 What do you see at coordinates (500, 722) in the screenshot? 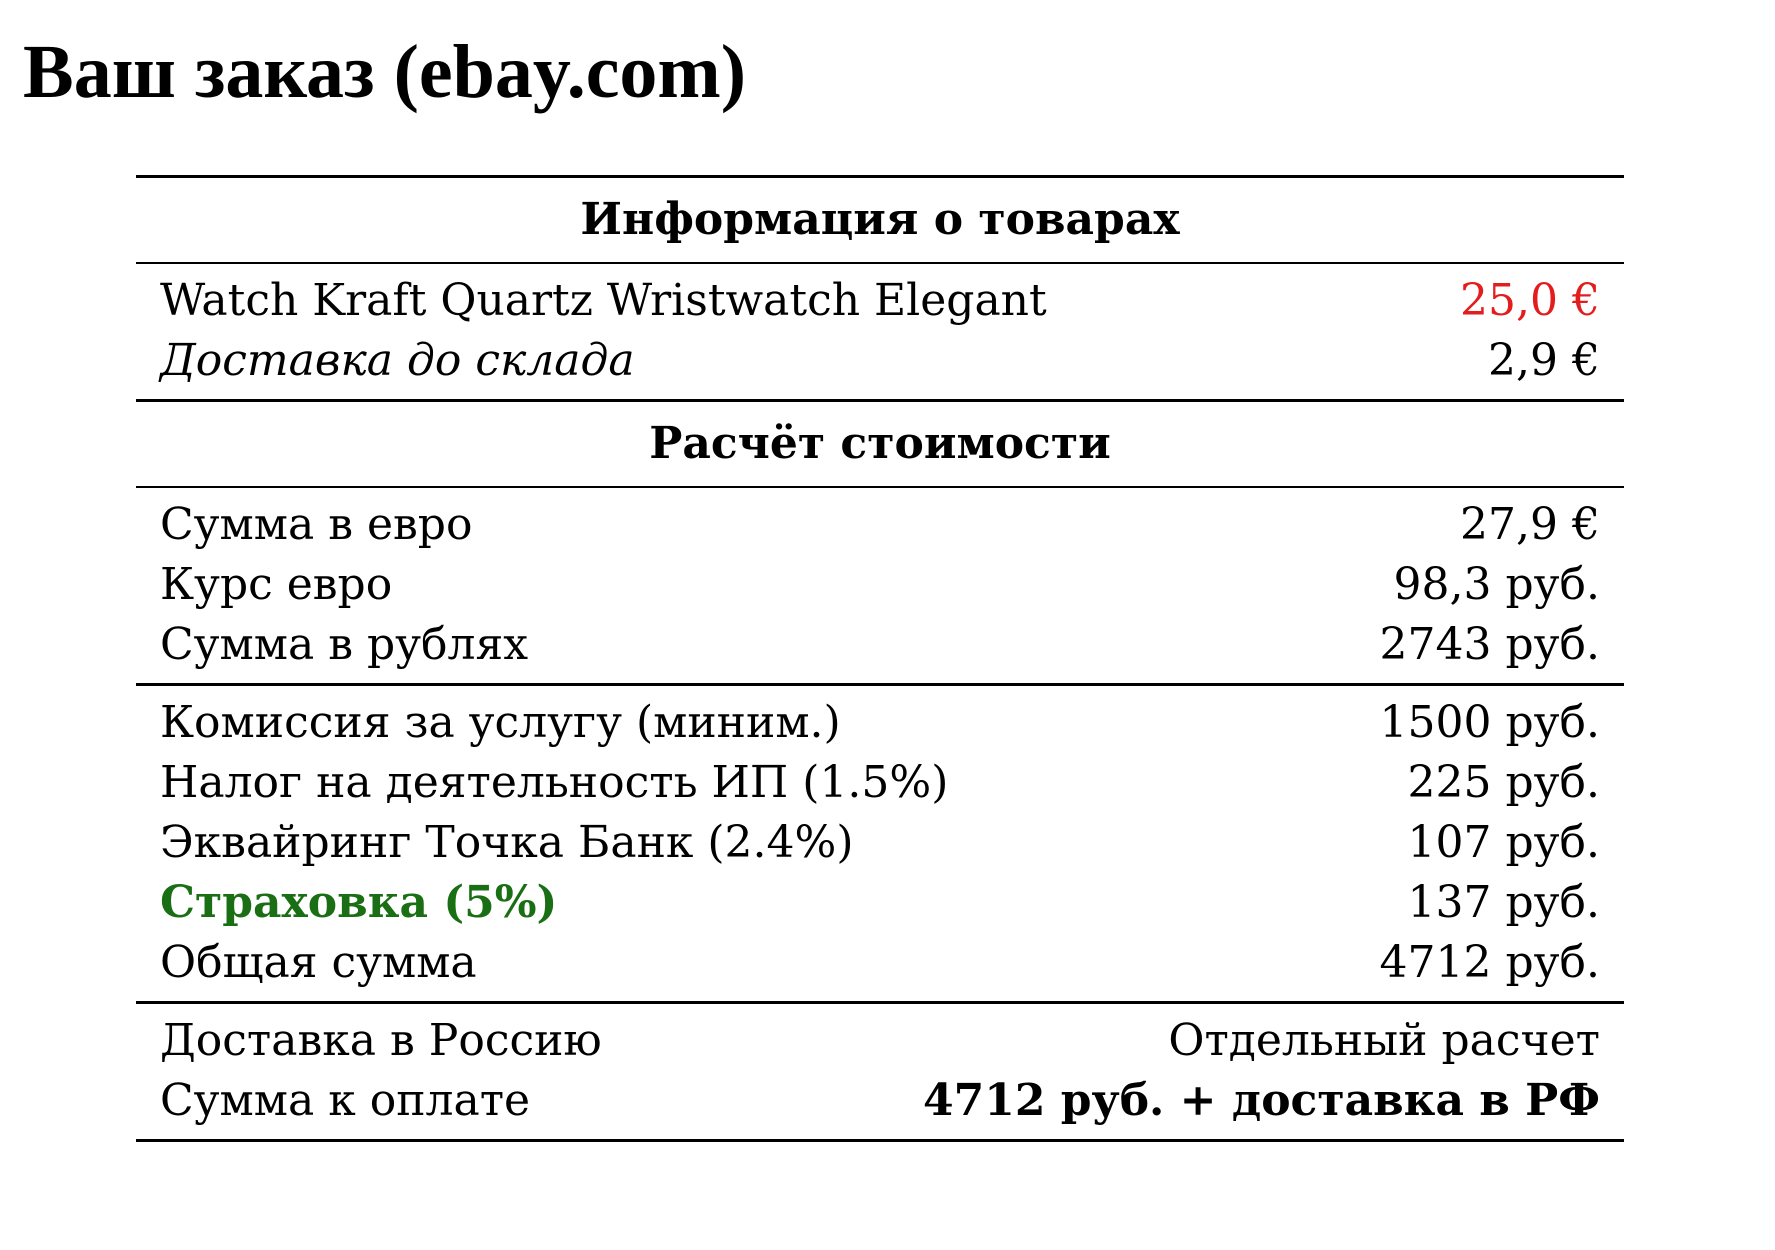
I see `service-fee-label: Комиссия за услугу (миним.)` at bounding box center [500, 722].